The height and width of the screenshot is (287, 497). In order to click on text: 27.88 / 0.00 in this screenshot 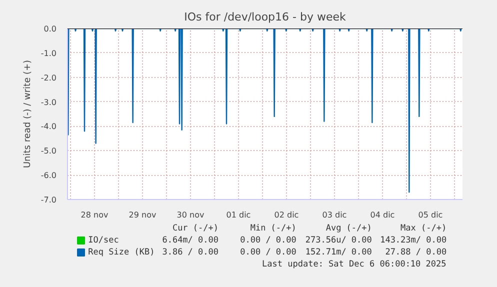, I will do `click(416, 253)`.